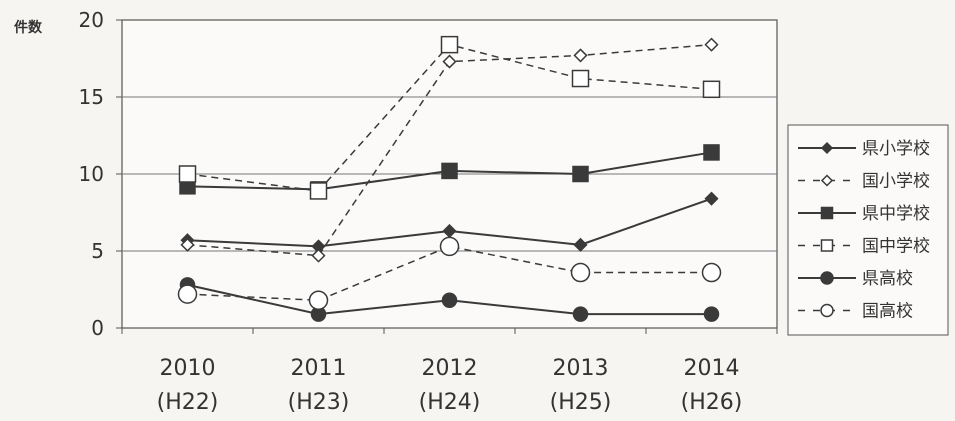 The image size is (955, 421). I want to click on x-tick-label-line: (H24), so click(450, 402).